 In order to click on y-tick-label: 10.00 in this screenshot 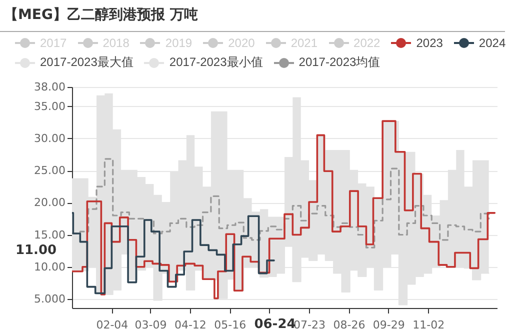, I will do `click(50, 267)`.